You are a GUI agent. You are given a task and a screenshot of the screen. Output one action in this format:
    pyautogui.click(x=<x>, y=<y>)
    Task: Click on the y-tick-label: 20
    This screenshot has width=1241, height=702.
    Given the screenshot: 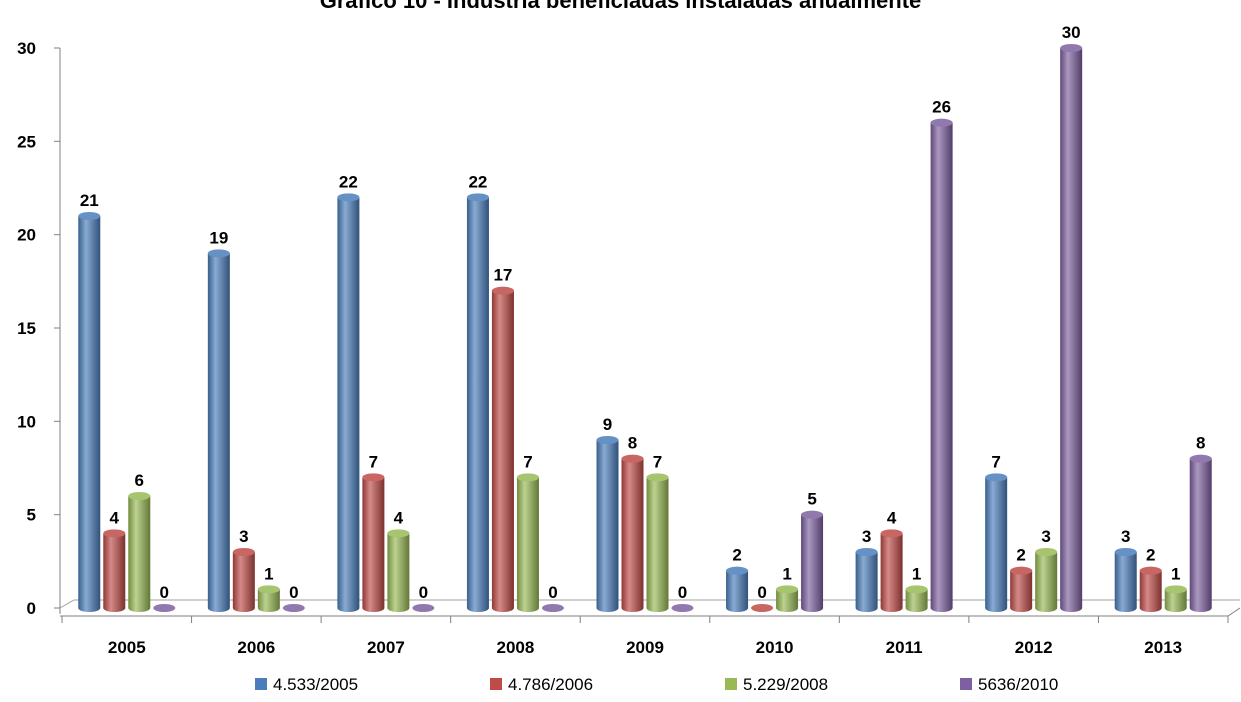 What is the action you would take?
    pyautogui.click(x=26, y=235)
    